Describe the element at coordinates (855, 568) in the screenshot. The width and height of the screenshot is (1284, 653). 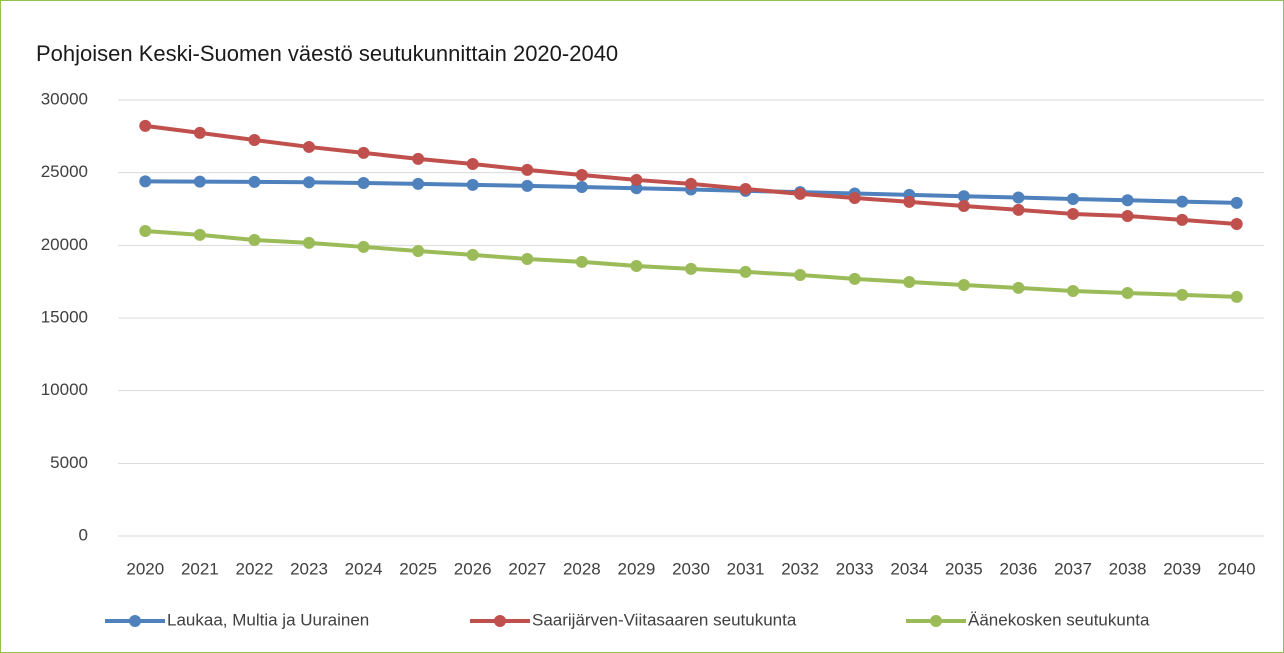
I see `x-tick-label: 2033` at that location.